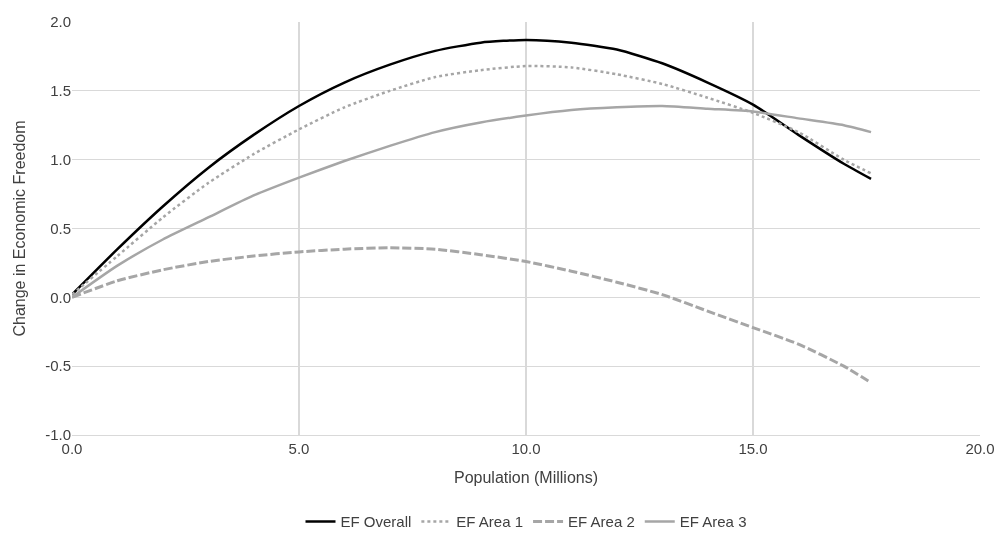  Describe the element at coordinates (601, 522) in the screenshot. I see `legend-label: EF Area 2` at that location.